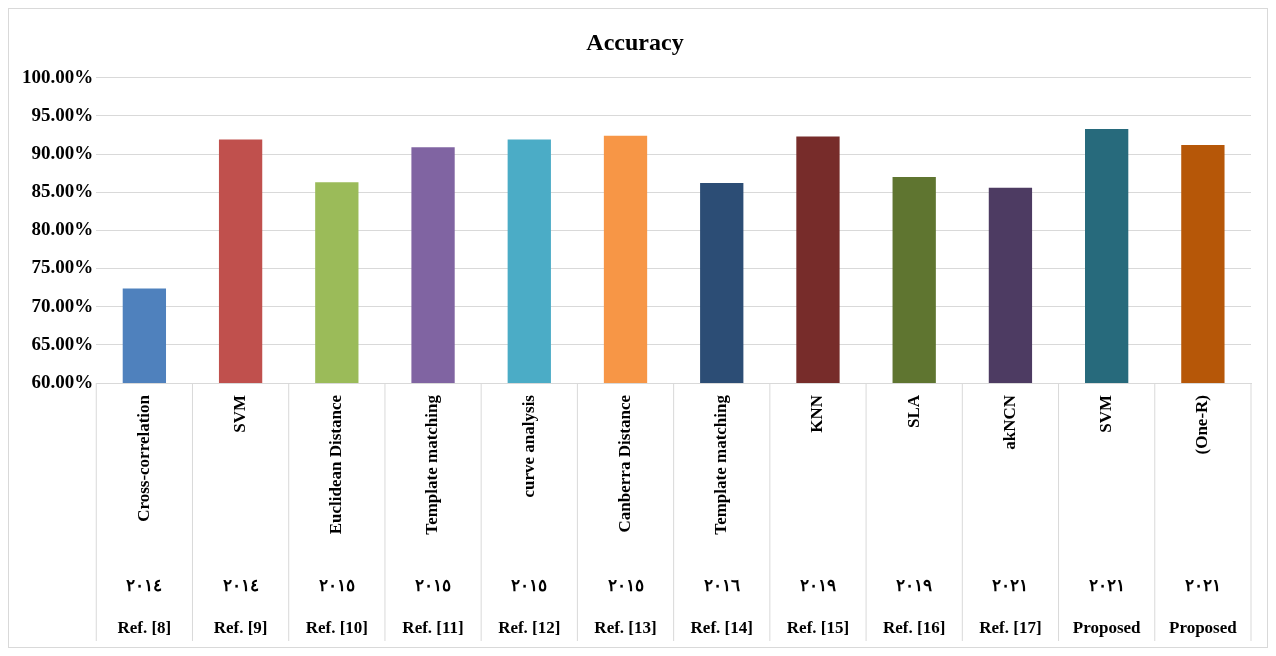 The height and width of the screenshot is (656, 1276). Describe the element at coordinates (58, 76) in the screenshot. I see `y-tick-label: 100.00%` at that location.